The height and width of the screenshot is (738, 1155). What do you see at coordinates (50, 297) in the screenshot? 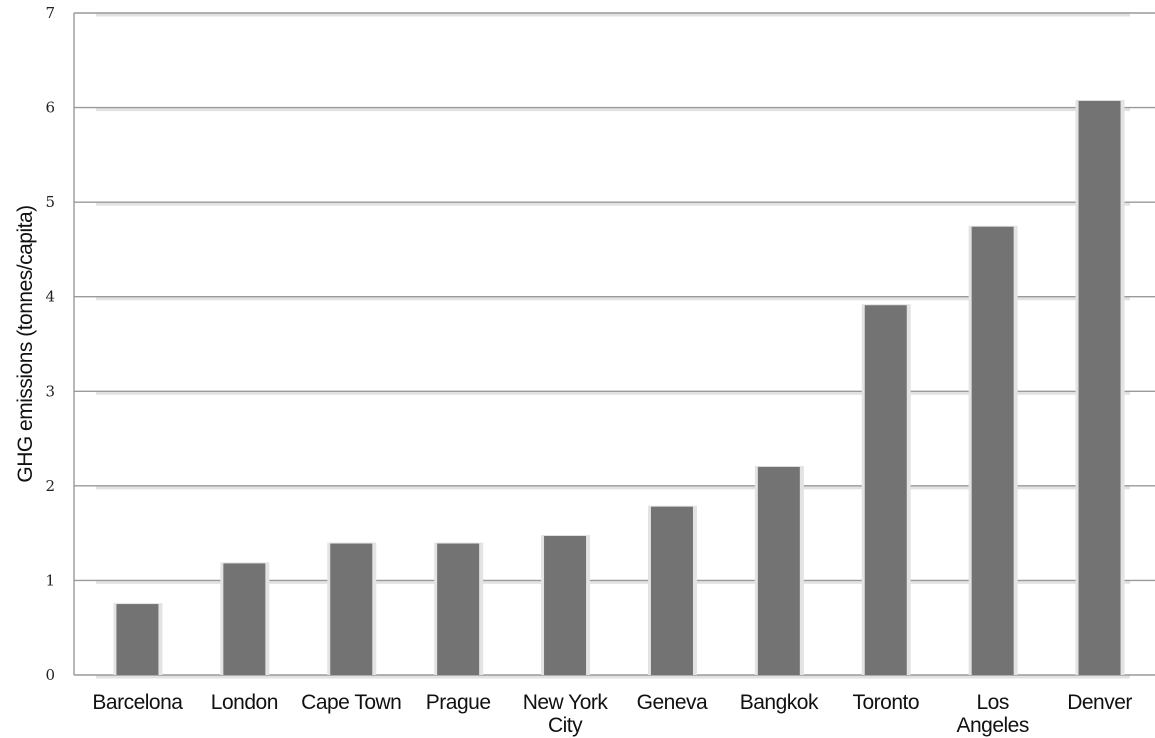
I see `y-tick-label: 4` at bounding box center [50, 297].